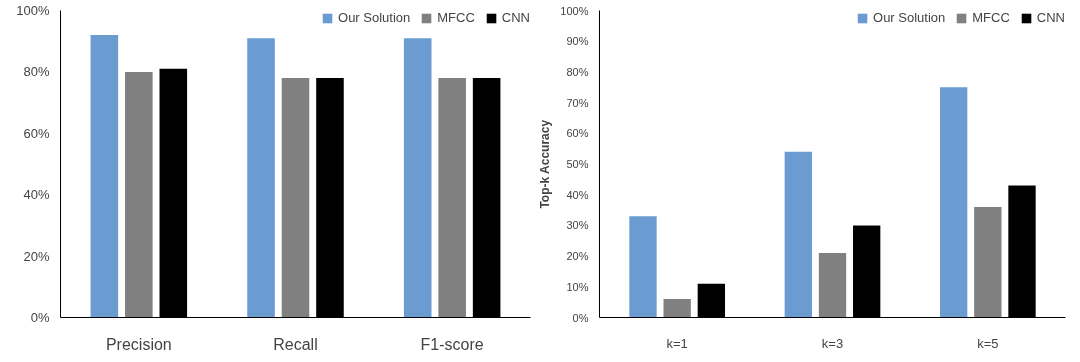  Describe the element at coordinates (577, 41) in the screenshot. I see `y-tick-label: 90%` at that location.